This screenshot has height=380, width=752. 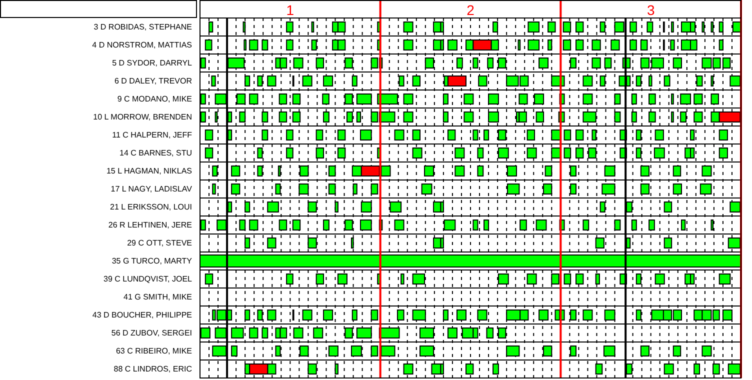 I want to click on x-tick-label: 1, so click(x=290, y=10).